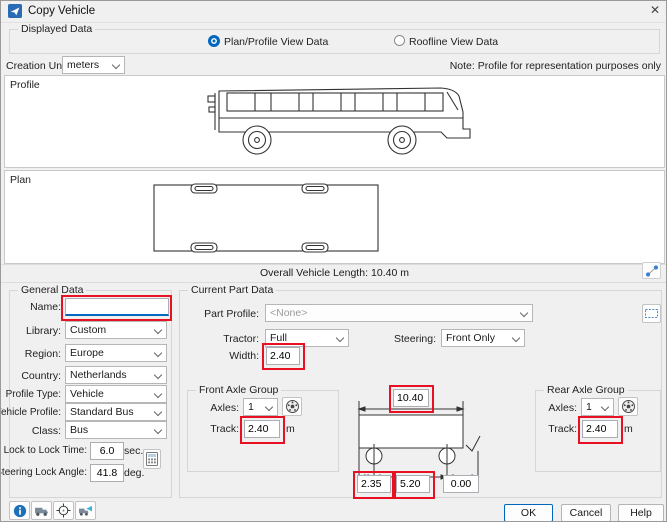  I want to click on profile-type-select: Vehicle, so click(116, 394).